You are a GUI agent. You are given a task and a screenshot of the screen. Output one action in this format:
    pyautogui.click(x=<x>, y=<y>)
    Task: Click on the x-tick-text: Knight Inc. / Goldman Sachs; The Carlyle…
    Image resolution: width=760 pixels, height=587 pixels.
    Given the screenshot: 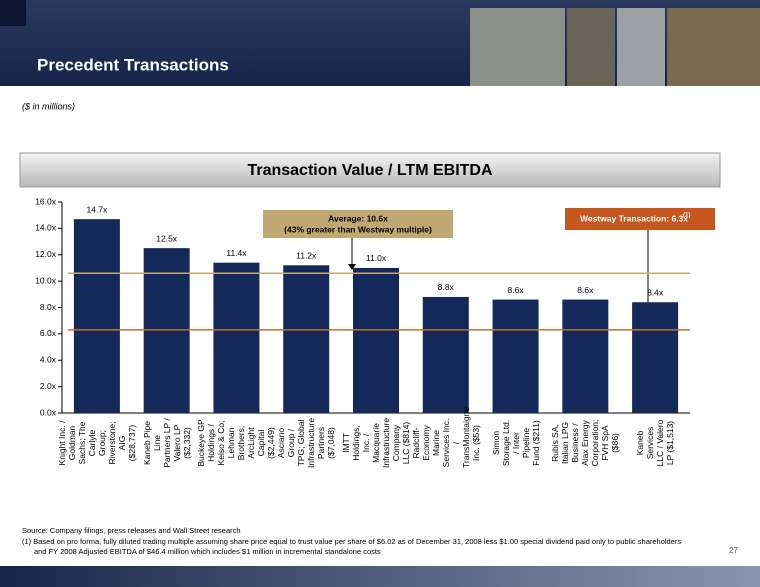 What is the action you would take?
    pyautogui.click(x=96, y=443)
    